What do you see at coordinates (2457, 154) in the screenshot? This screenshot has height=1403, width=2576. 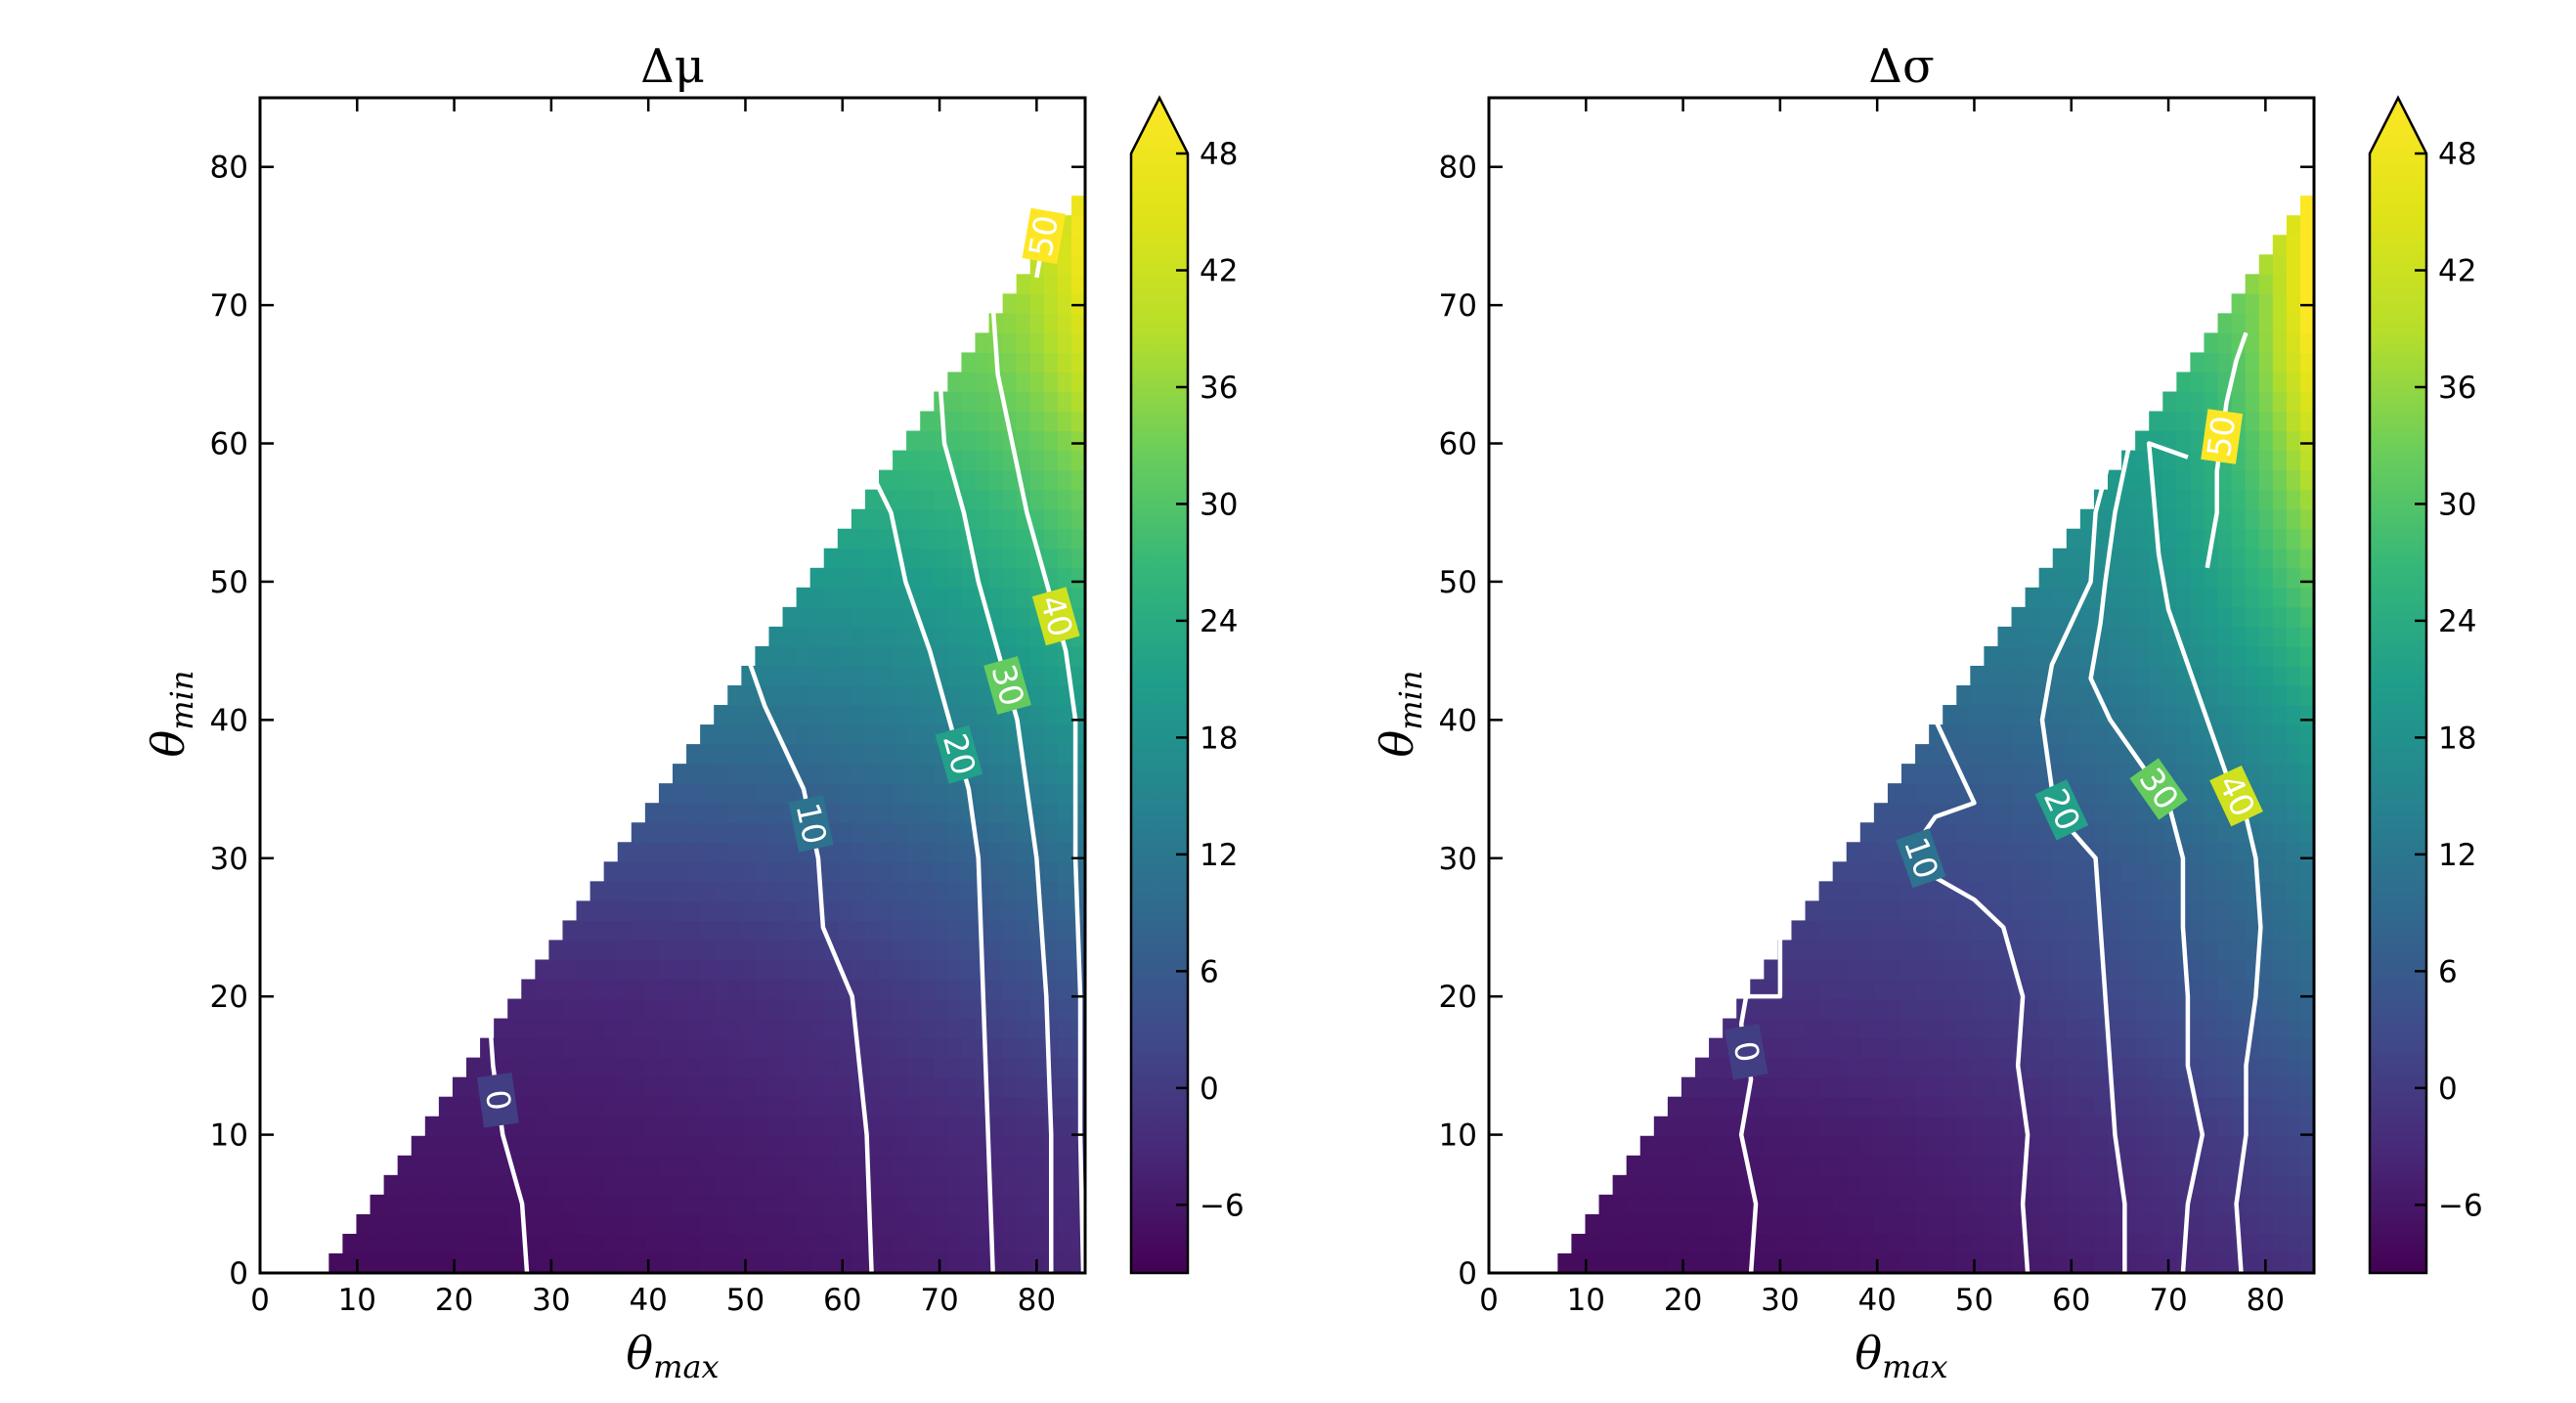 I see `colorbar-tick-label: 48` at bounding box center [2457, 154].